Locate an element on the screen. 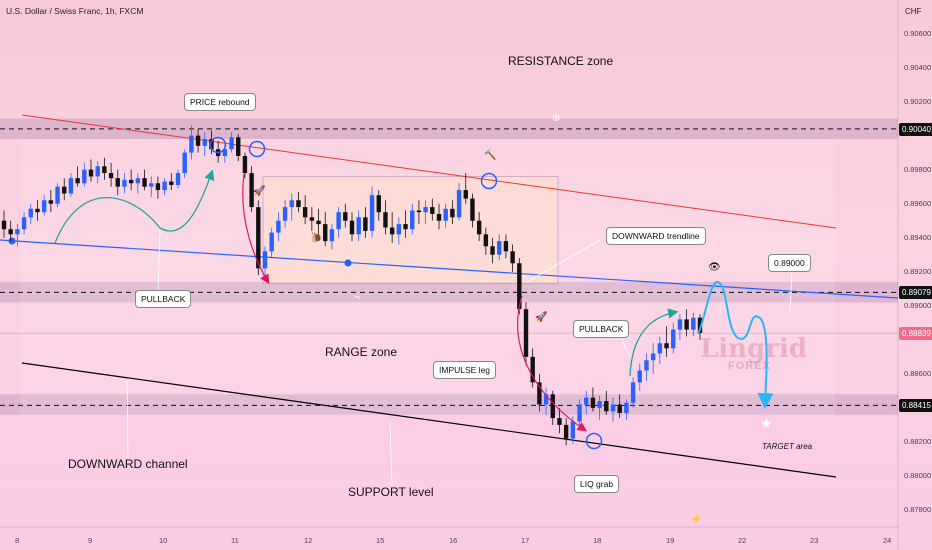  time-tick: 16 is located at coordinates (453, 540).